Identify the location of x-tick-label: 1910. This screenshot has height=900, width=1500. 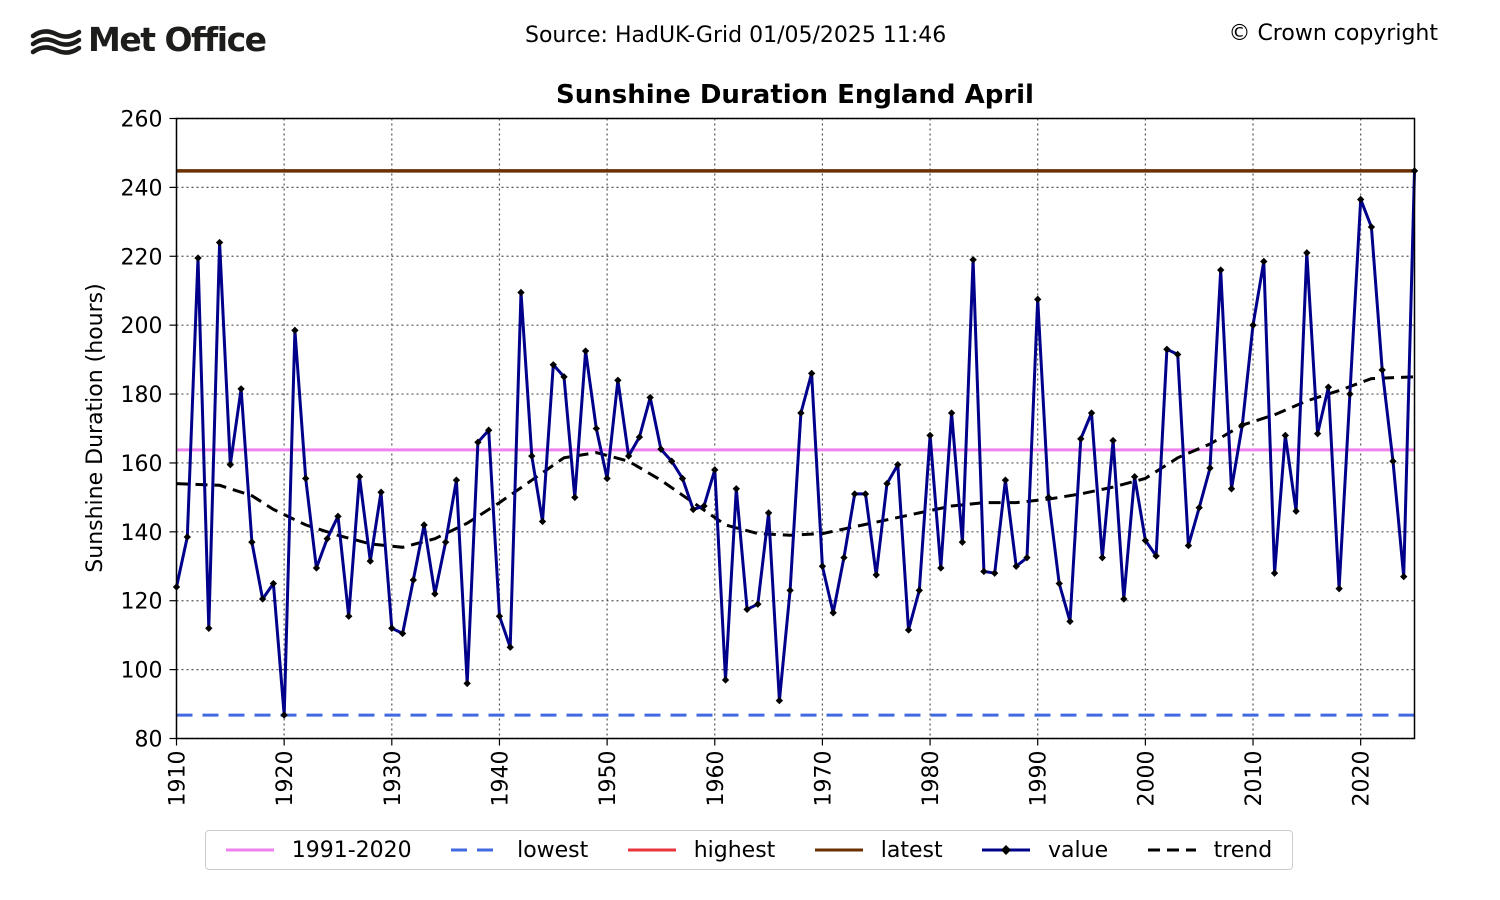
(178, 779).